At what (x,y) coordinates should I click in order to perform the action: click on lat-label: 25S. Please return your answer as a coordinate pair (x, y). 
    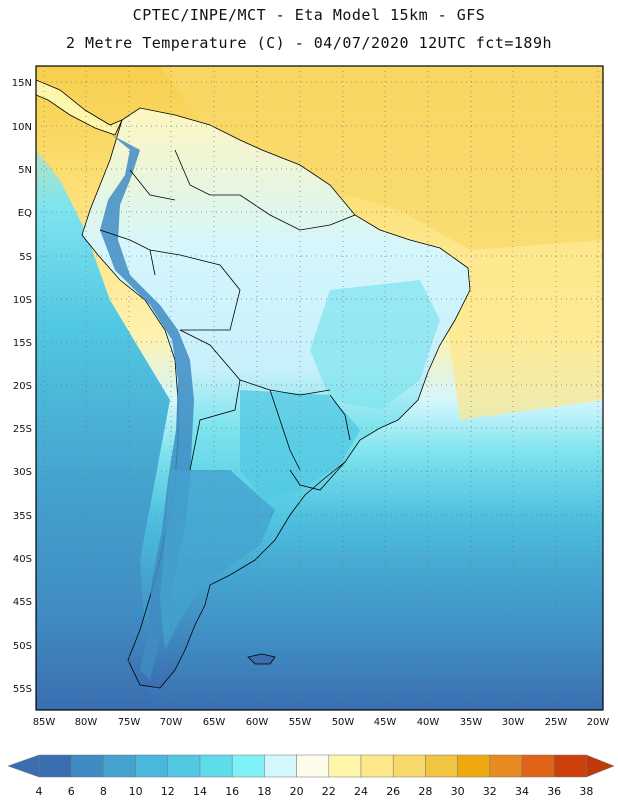
    Looking at the image, I should click on (22, 429).